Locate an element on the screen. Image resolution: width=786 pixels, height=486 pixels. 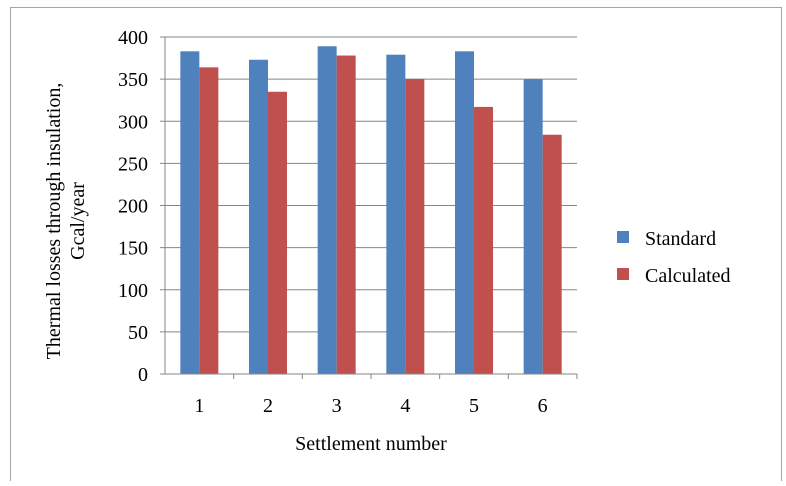
y-tick-label: 0 is located at coordinates (143, 375).